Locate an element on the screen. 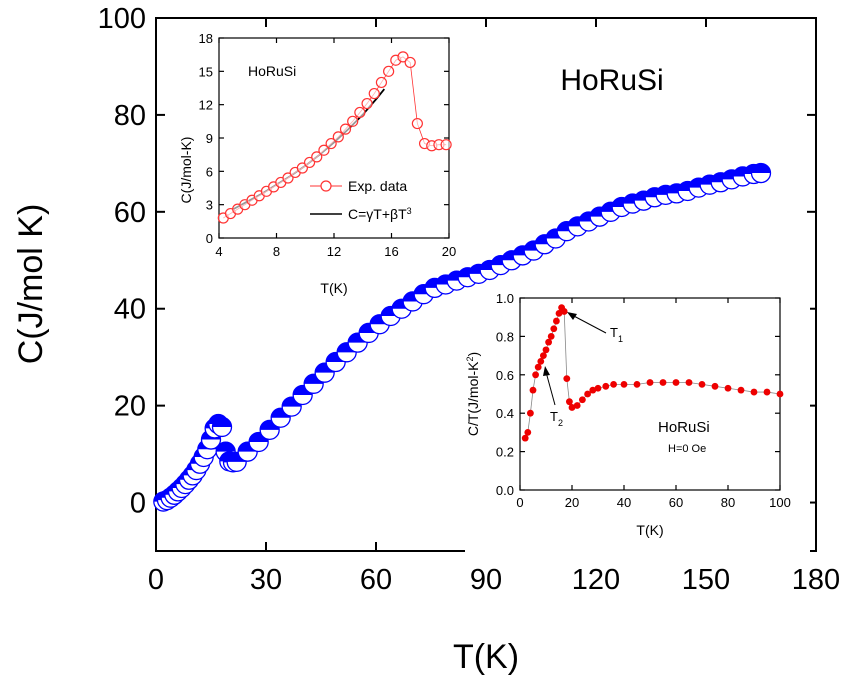 This screenshot has width=848, height=679. y-tick-label: 1.0 is located at coordinates (505, 298).